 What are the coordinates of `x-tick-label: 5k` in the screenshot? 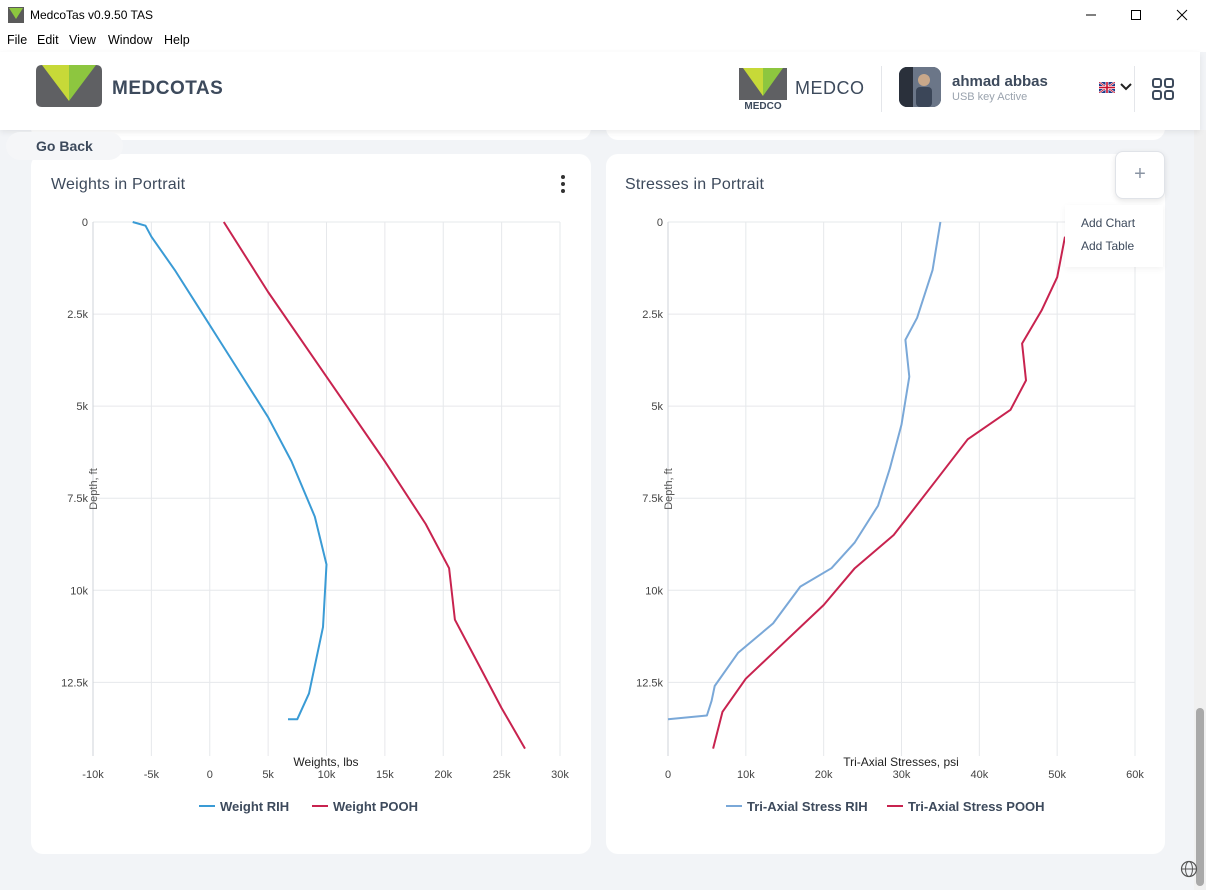 It's located at (268, 775).